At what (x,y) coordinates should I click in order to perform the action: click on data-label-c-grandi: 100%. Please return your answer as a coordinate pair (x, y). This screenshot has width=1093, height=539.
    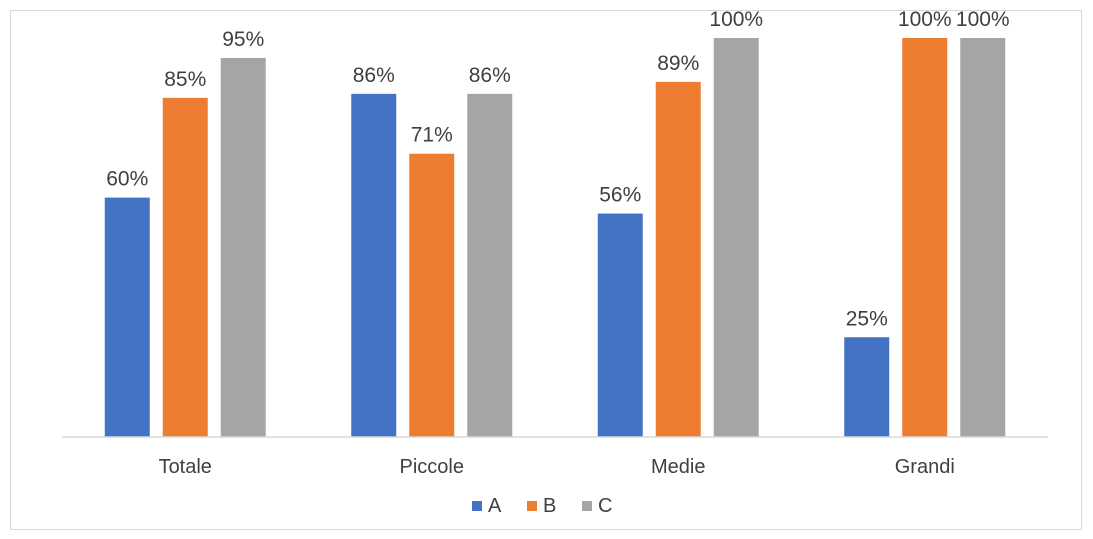
    Looking at the image, I should click on (983, 19).